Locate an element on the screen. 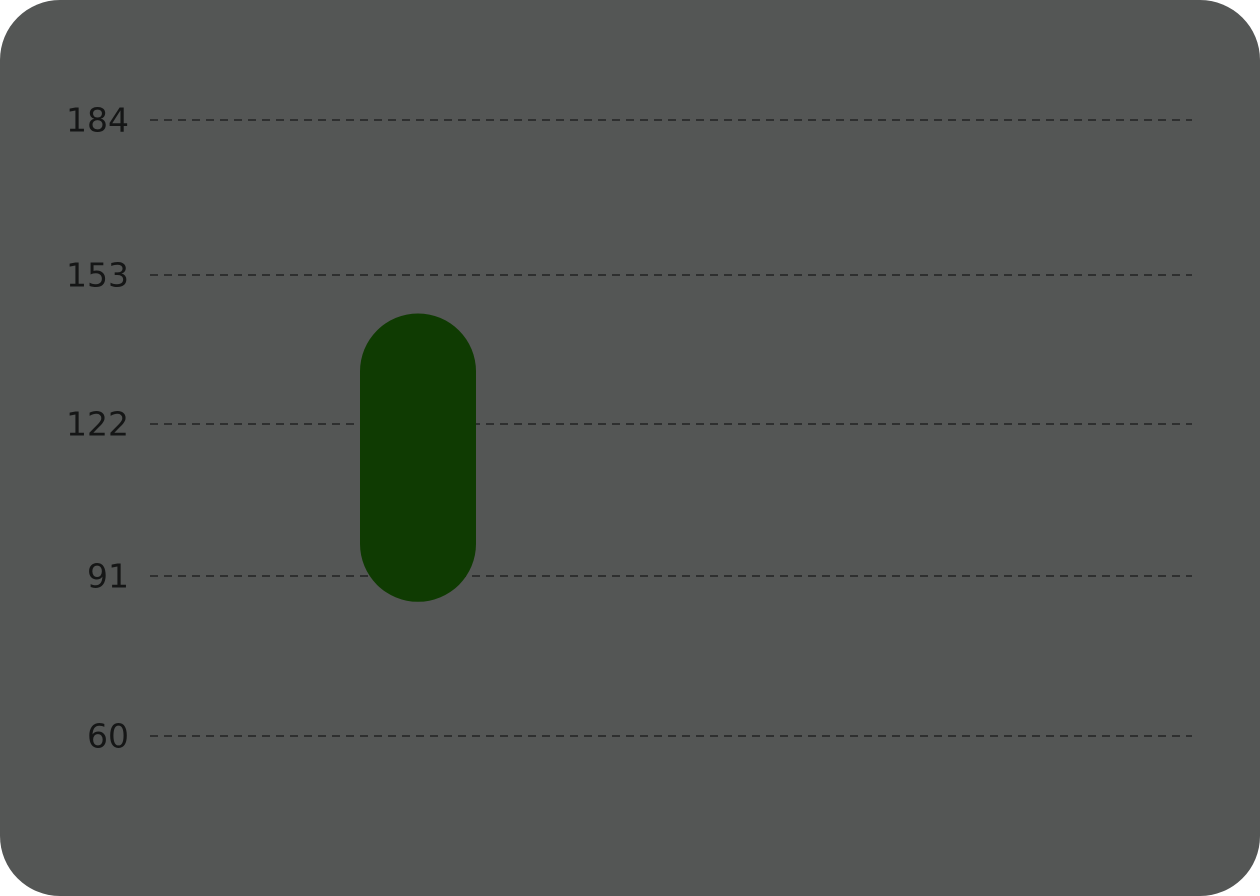  bar is located at coordinates (418, 457).